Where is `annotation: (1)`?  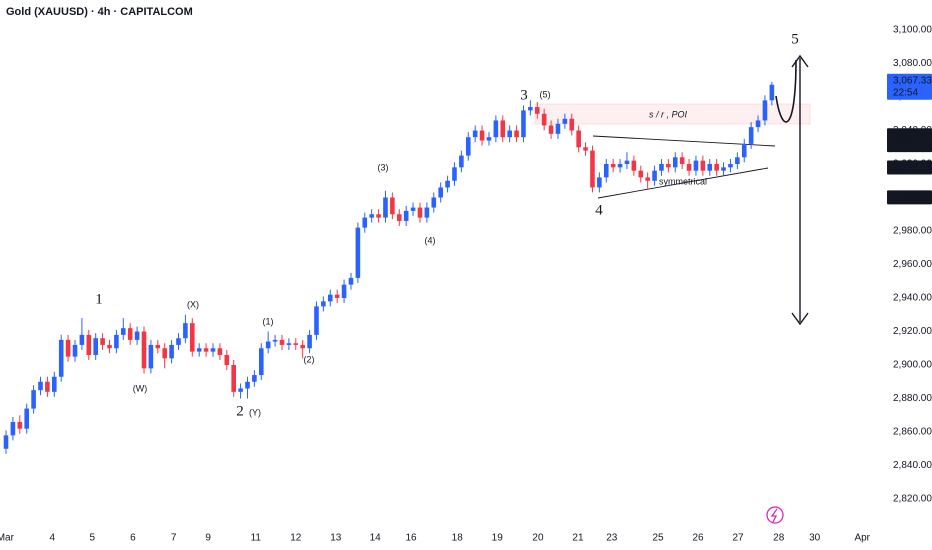 annotation: (1) is located at coordinates (268, 321).